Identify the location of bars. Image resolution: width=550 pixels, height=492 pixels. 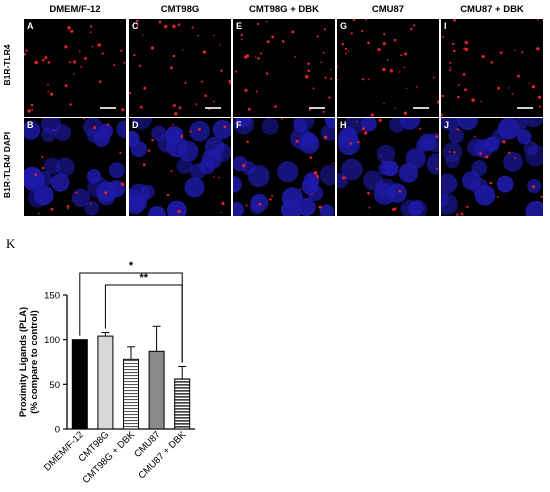
(131, 377).